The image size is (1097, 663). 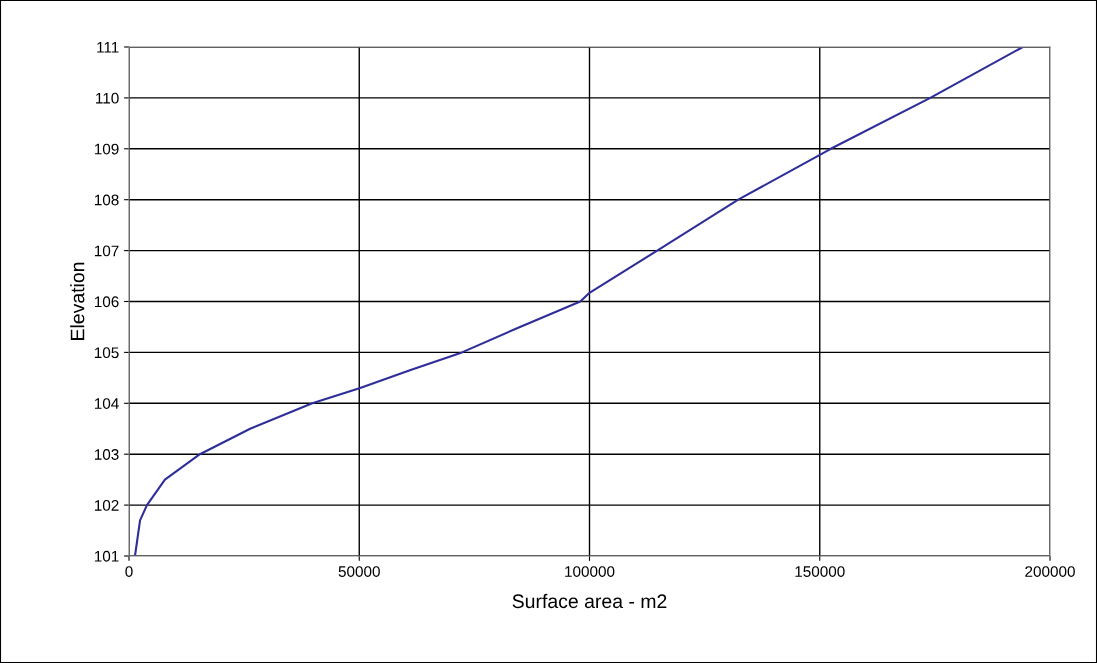 I want to click on x-tick-label: 0, so click(x=129, y=571).